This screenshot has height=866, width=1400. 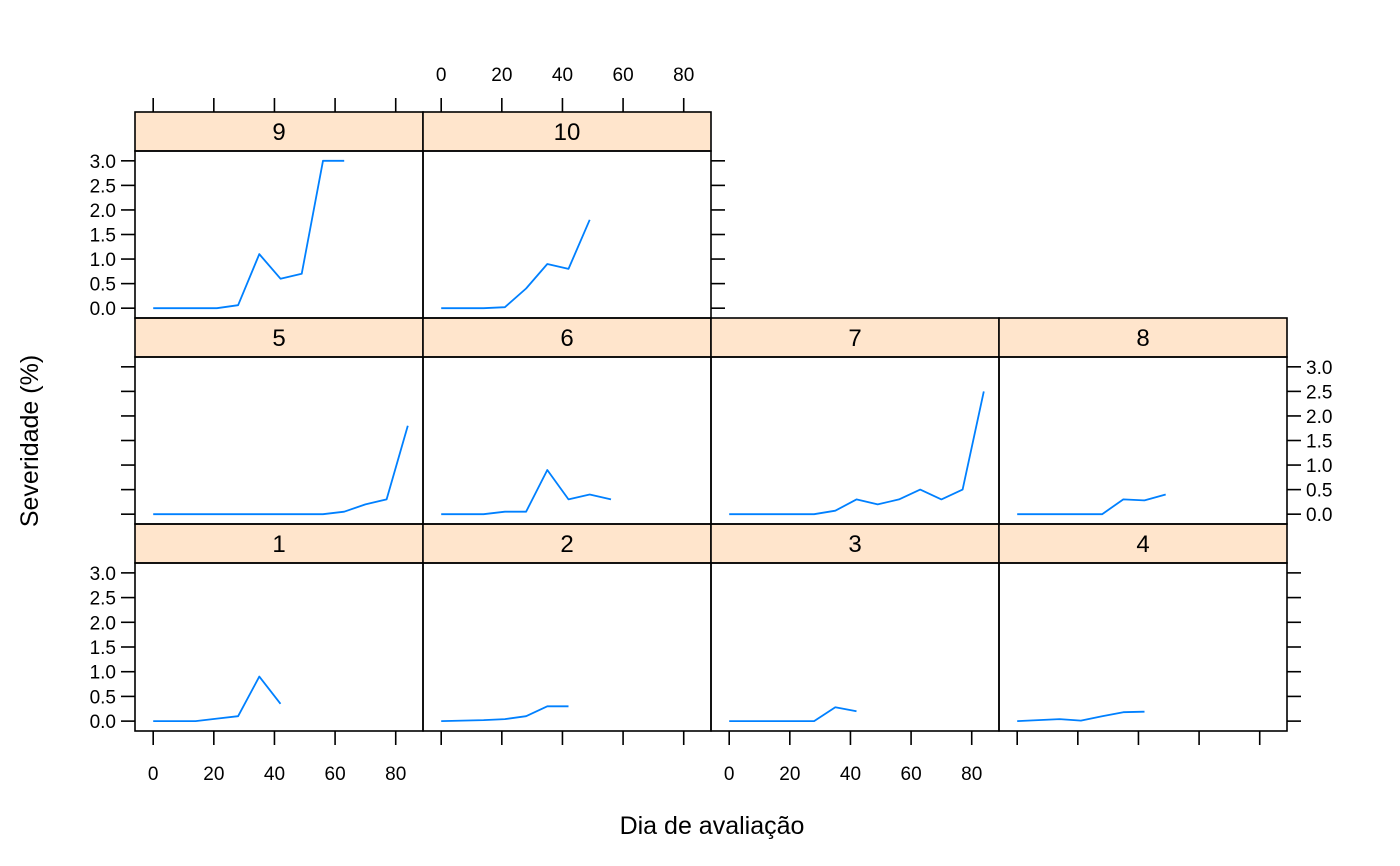 What do you see at coordinates (30, 441) in the screenshot?
I see `y-axis-title: Severidade (%)` at bounding box center [30, 441].